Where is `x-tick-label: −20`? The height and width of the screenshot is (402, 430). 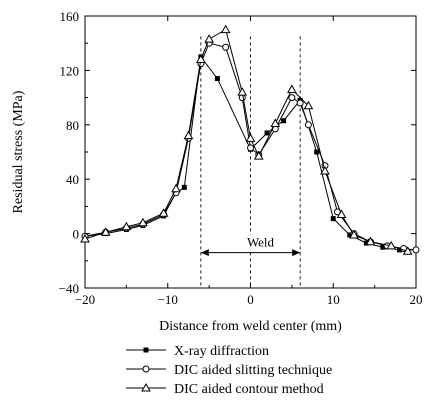
x-tick-label: −20 is located at coordinates (85, 299).